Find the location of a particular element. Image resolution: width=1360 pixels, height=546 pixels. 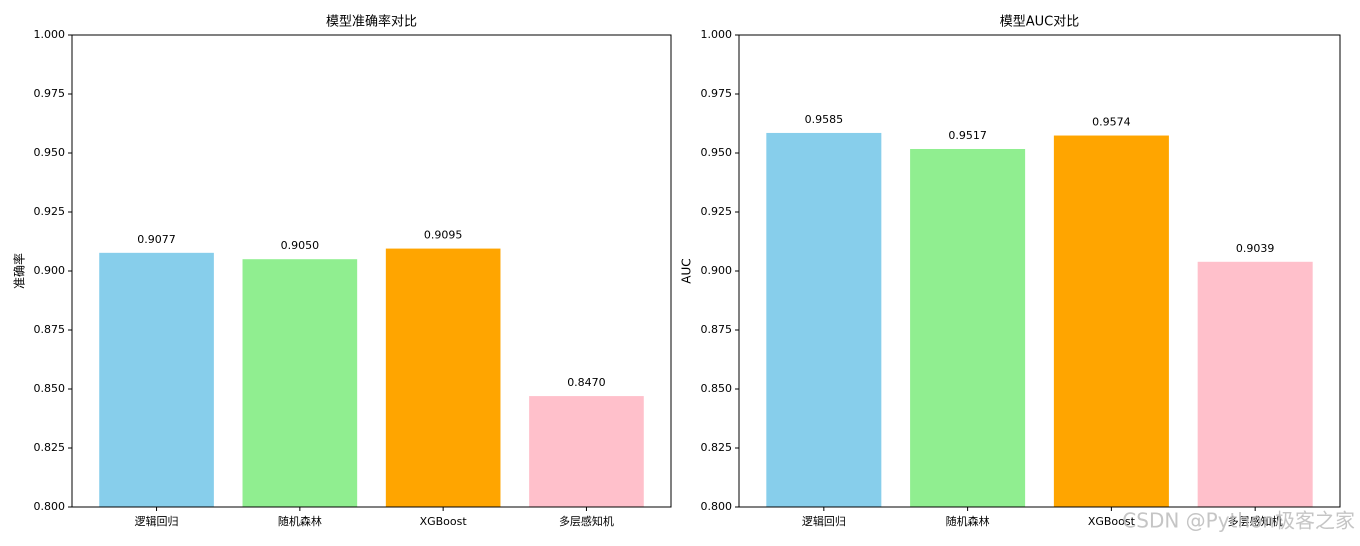

value-label: 0.9585 is located at coordinates (824, 119).